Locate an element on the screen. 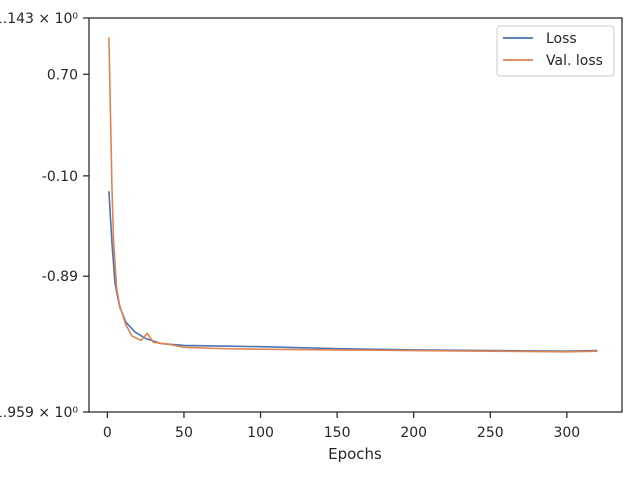 The height and width of the screenshot is (480, 640). x-axis-ticks: 0 50 100 150 200 250 300 is located at coordinates (341, 426).